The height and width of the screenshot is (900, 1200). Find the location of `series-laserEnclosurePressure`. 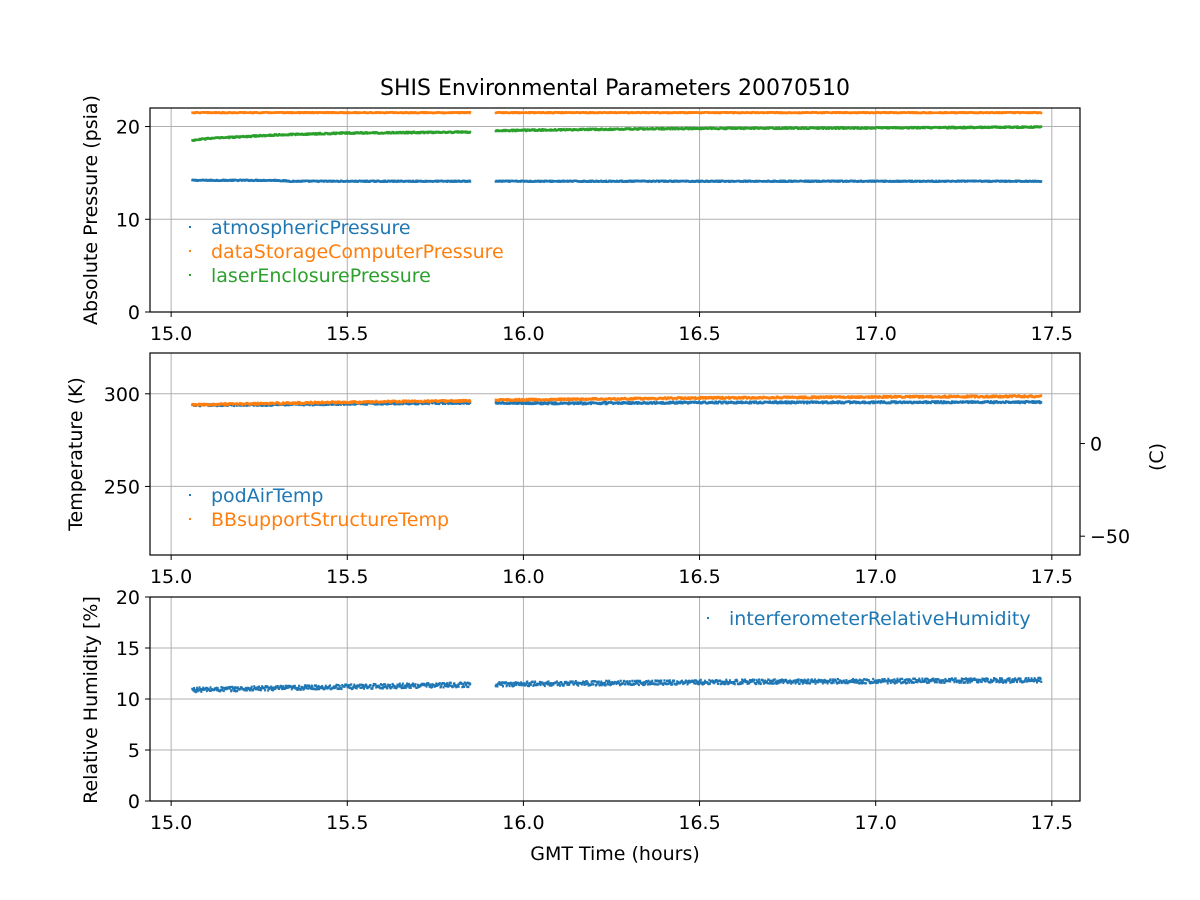

series-laserEnclosurePressure is located at coordinates (617, 133).